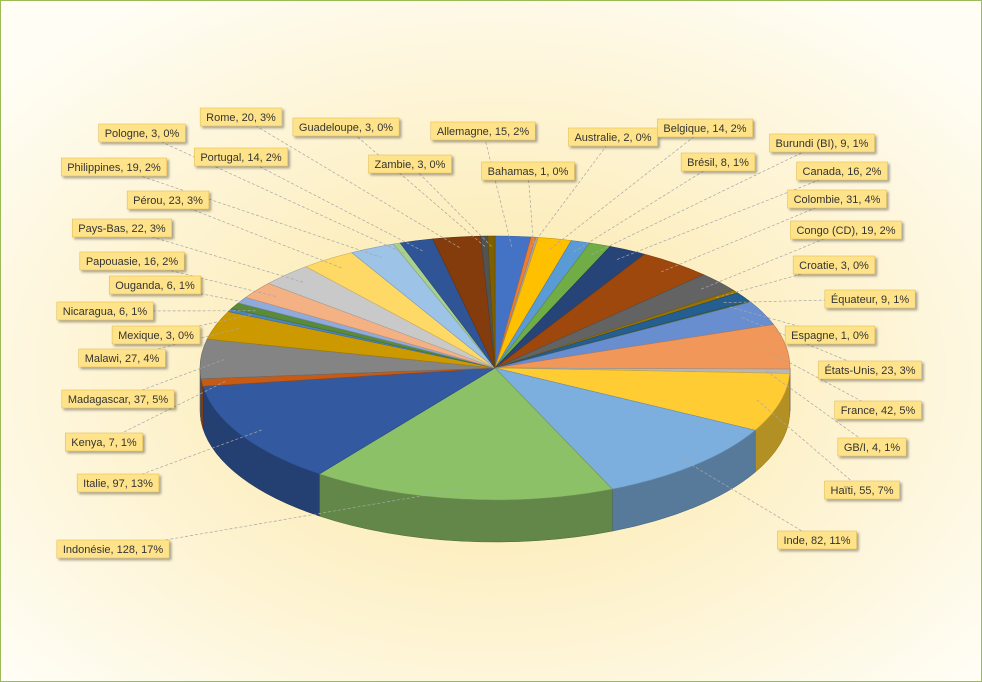 This screenshot has height=682, width=982. I want to click on label-text: Espagne, 1, 0%, so click(830, 336).